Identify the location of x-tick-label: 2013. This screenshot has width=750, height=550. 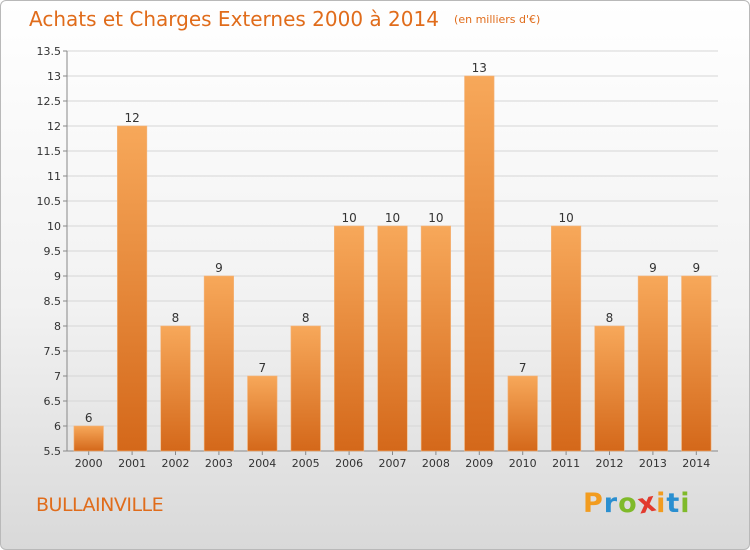
(653, 463).